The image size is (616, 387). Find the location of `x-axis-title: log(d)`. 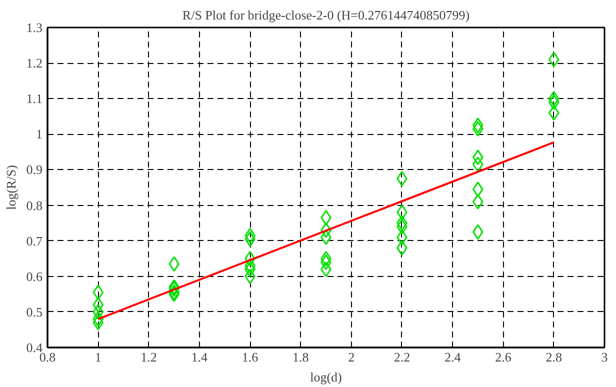

x-axis-title: log(d) is located at coordinates (326, 377).